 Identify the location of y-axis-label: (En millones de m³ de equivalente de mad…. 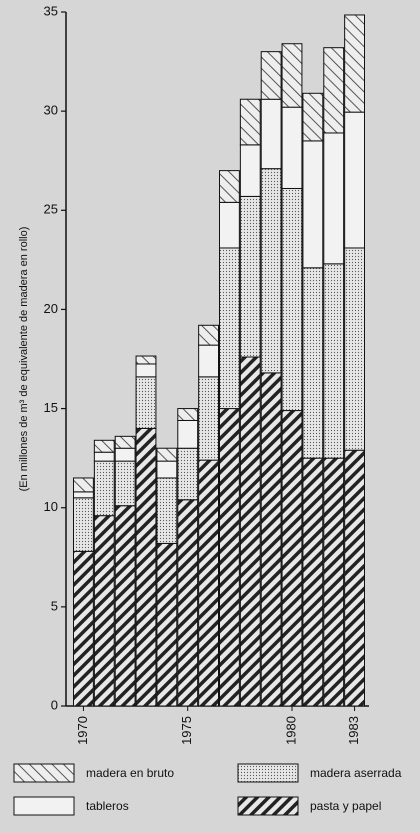
(24, 359).